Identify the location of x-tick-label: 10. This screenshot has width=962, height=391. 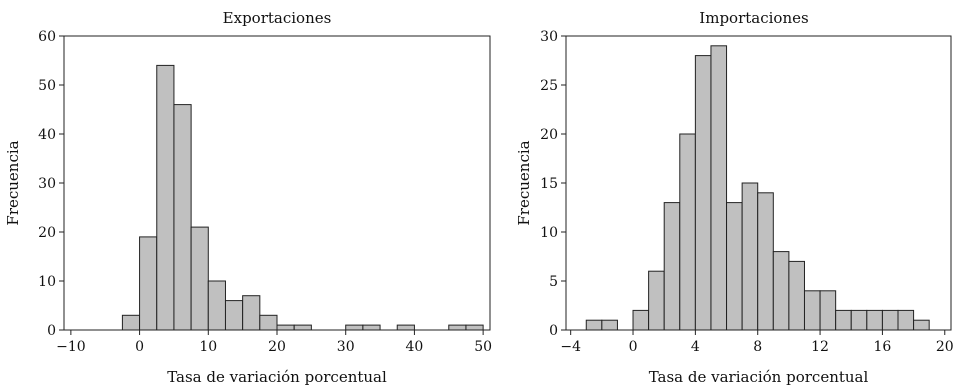
(208, 347).